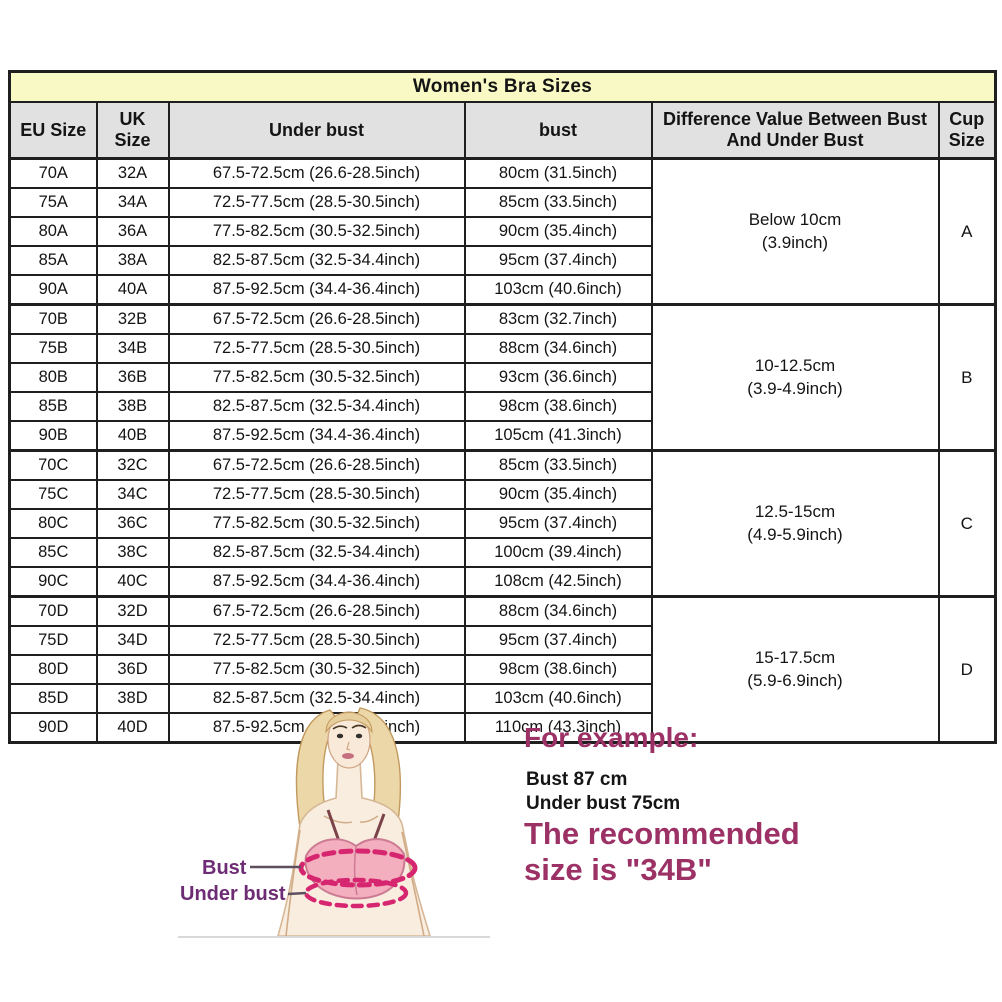  What do you see at coordinates (967, 377) in the screenshot?
I see `cup-size-cell: B` at bounding box center [967, 377].